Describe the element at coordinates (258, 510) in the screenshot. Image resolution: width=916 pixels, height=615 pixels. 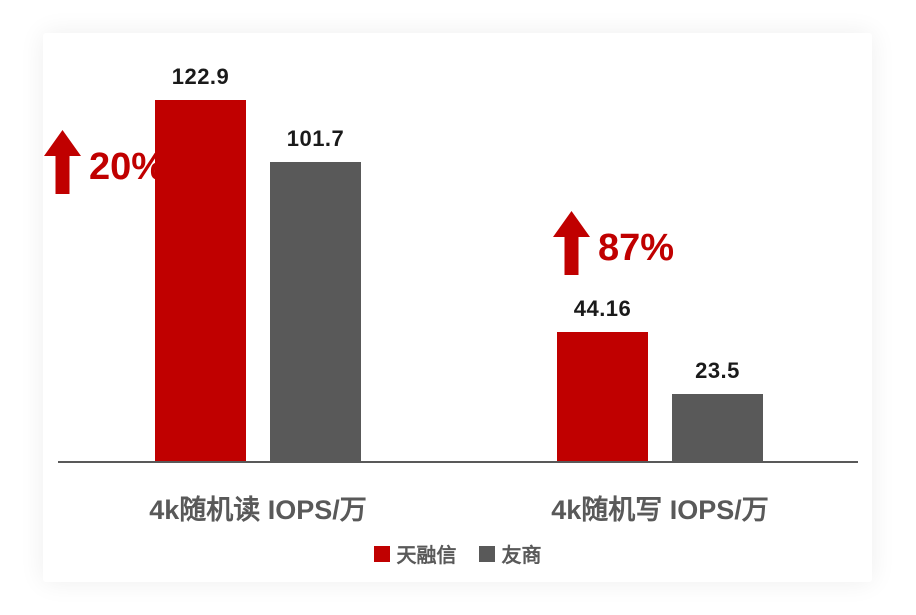
I see `category-label-read: 4k随机读 IOPS/万` at that location.